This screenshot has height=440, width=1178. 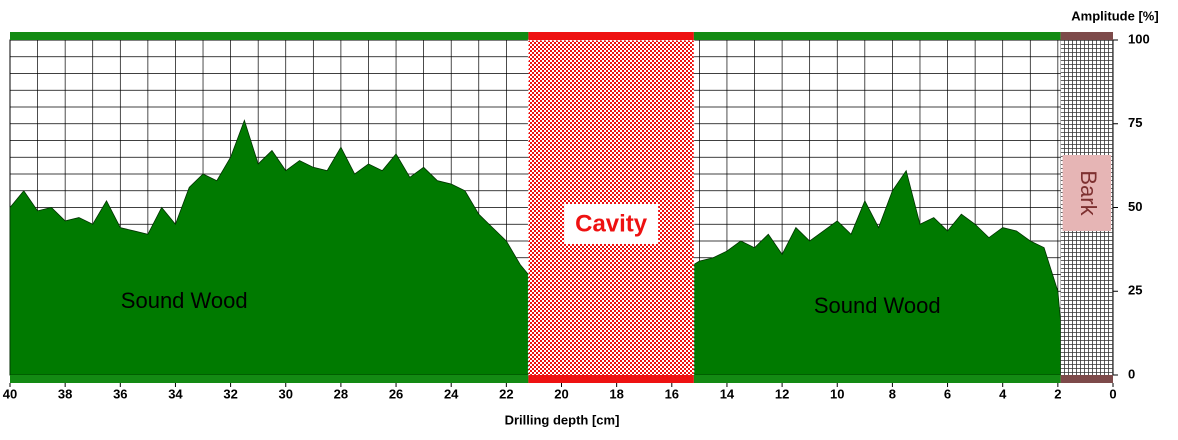 I want to click on x-tick-label: 26, so click(x=396, y=393).